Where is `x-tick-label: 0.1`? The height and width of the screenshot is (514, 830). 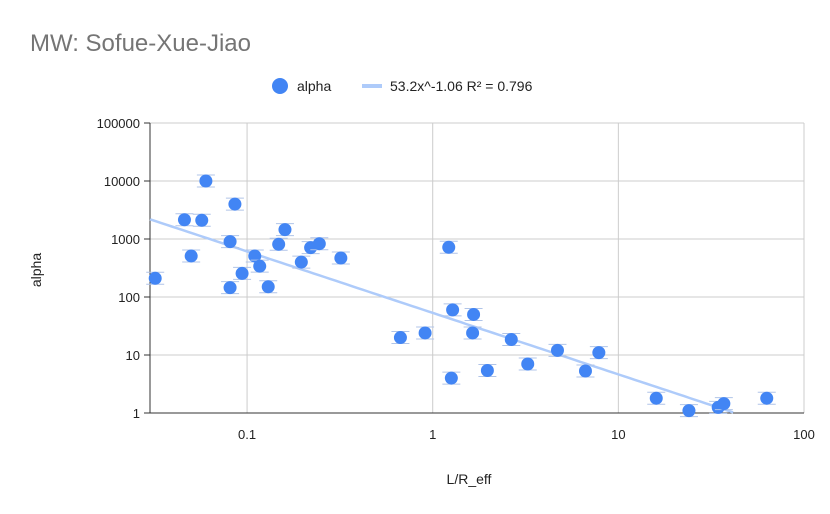 x-tick-label: 0.1 is located at coordinates (247, 434).